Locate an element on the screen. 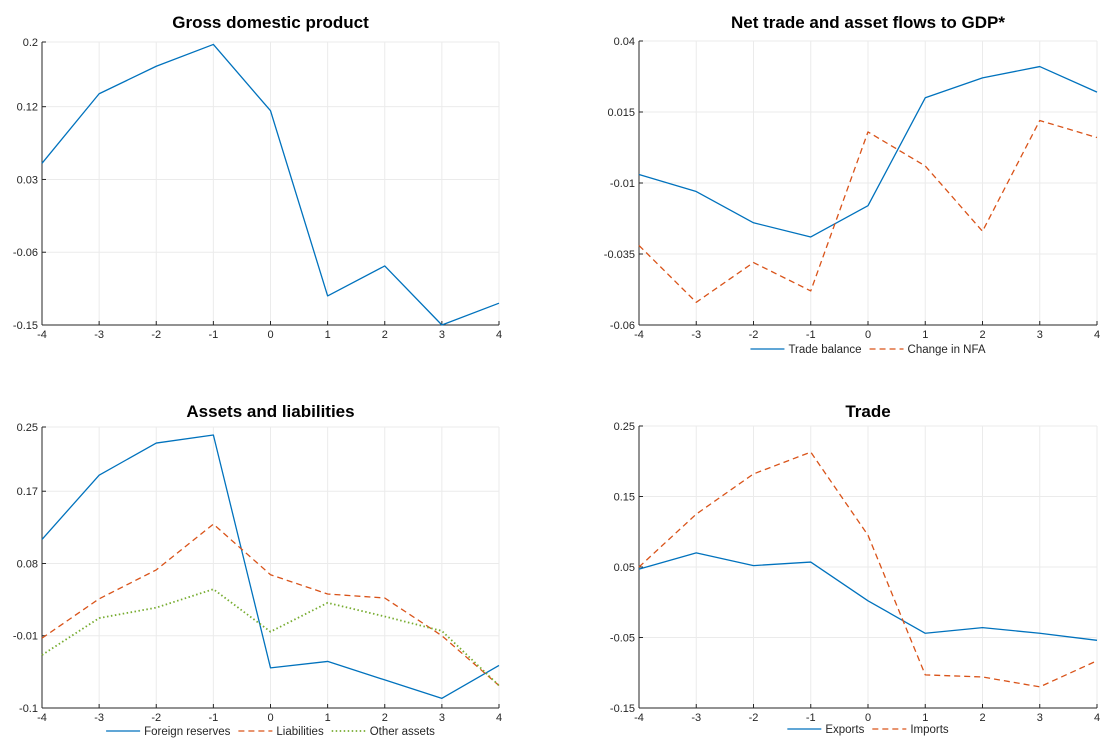 The height and width of the screenshot is (740, 1102). chart-3-legend: Exports Imports is located at coordinates (868, 730).